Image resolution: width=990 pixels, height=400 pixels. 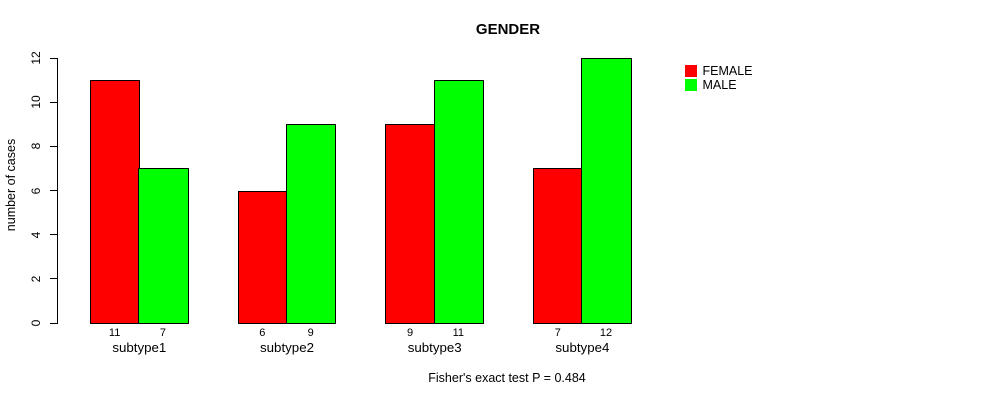 I want to click on stat-test-caption: Fisher's exact test P = 0.484, so click(x=507, y=378).